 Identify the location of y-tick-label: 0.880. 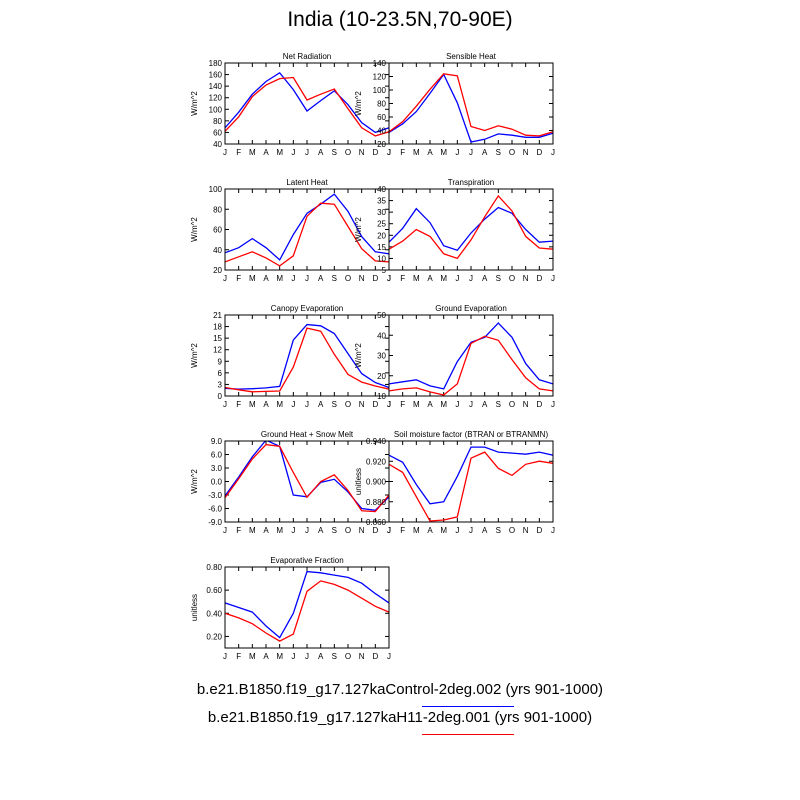
(376, 502).